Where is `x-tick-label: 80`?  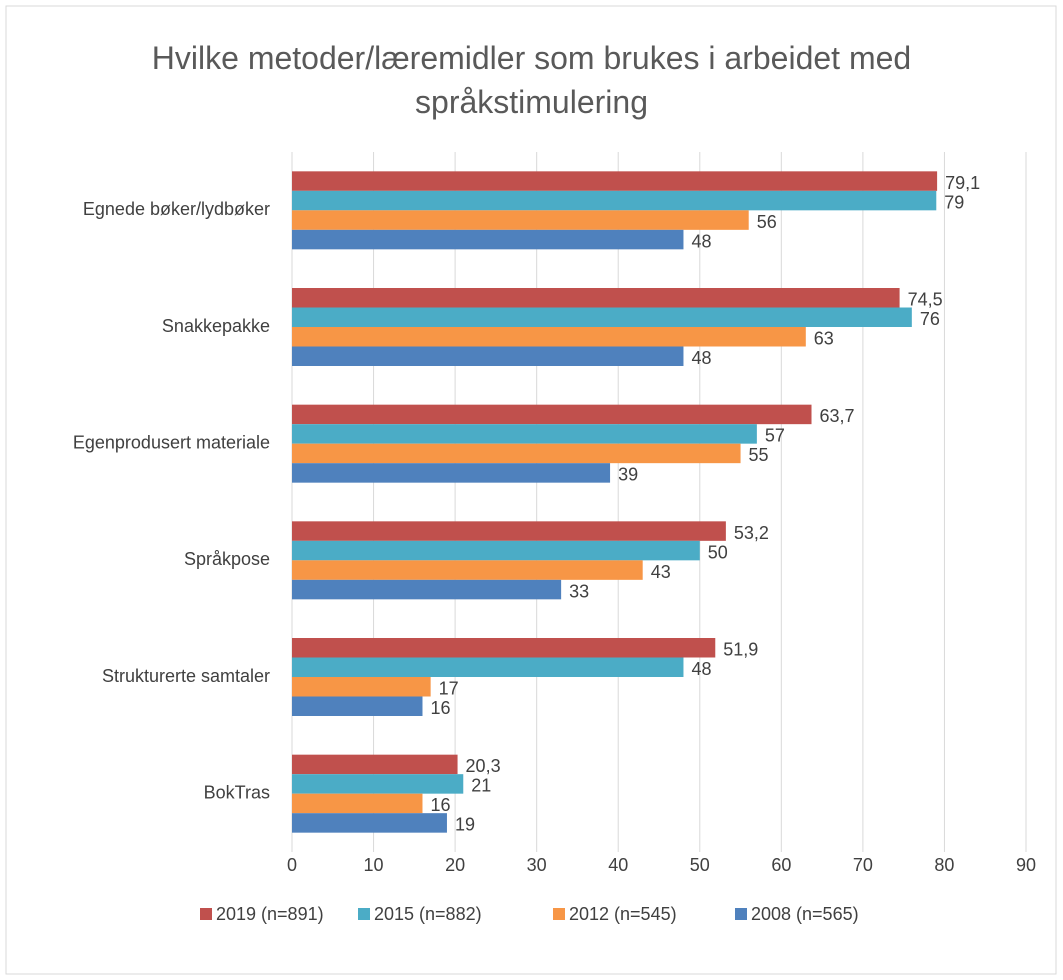
x-tick-label: 80 is located at coordinates (944, 865).